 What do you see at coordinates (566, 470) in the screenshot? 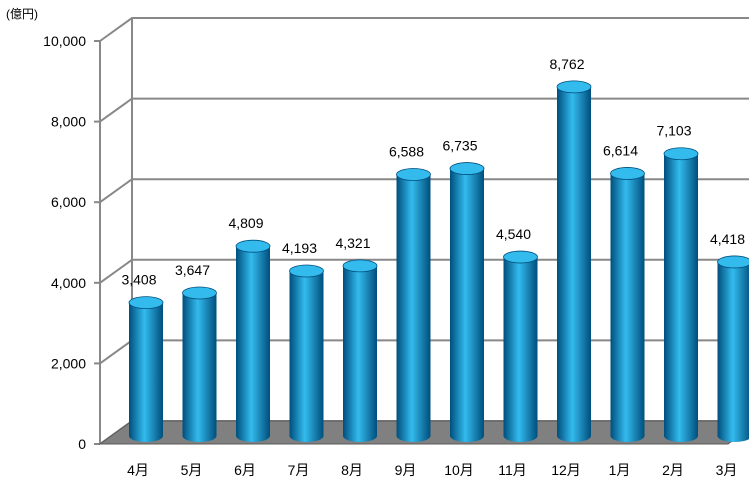
I see `x-tick-label: 12月` at bounding box center [566, 470].